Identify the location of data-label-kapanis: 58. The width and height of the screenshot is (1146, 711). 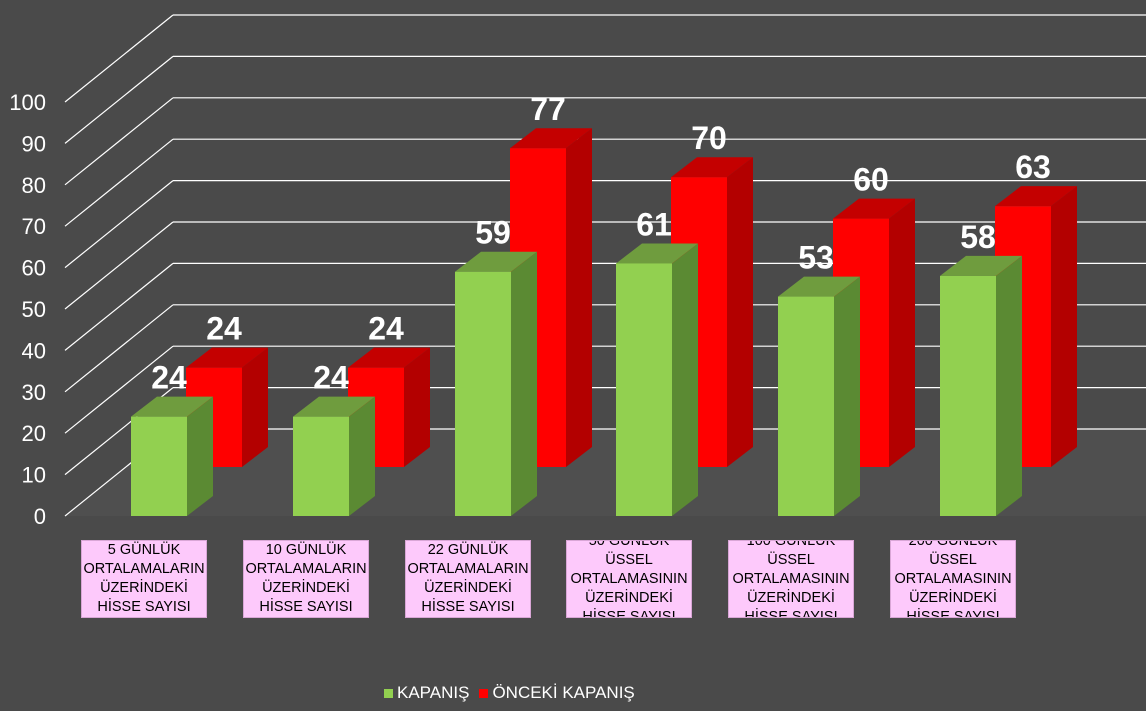
(978, 237).